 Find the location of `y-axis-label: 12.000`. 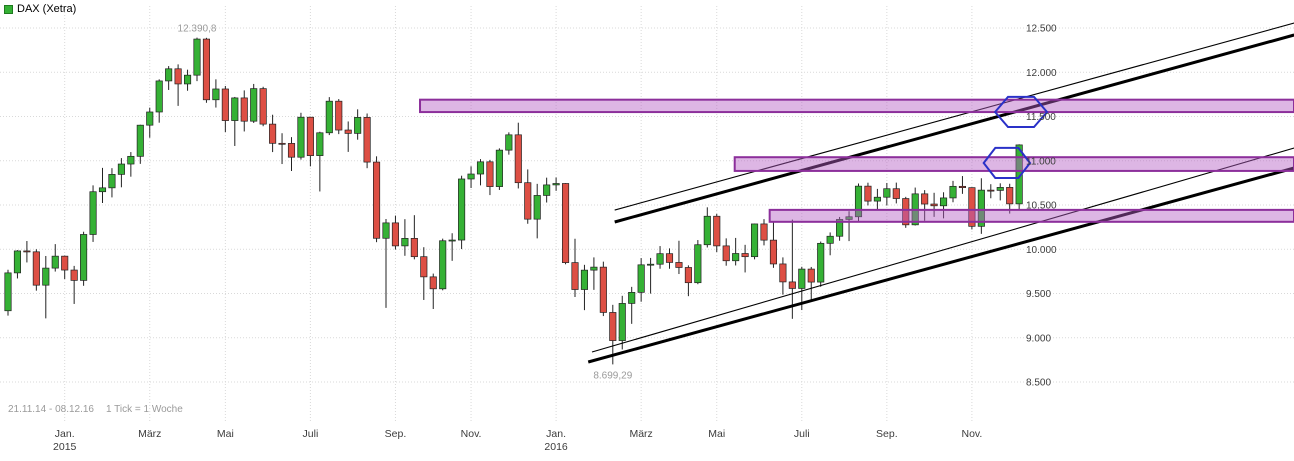

y-axis-label: 12.000 is located at coordinates (1041, 73).